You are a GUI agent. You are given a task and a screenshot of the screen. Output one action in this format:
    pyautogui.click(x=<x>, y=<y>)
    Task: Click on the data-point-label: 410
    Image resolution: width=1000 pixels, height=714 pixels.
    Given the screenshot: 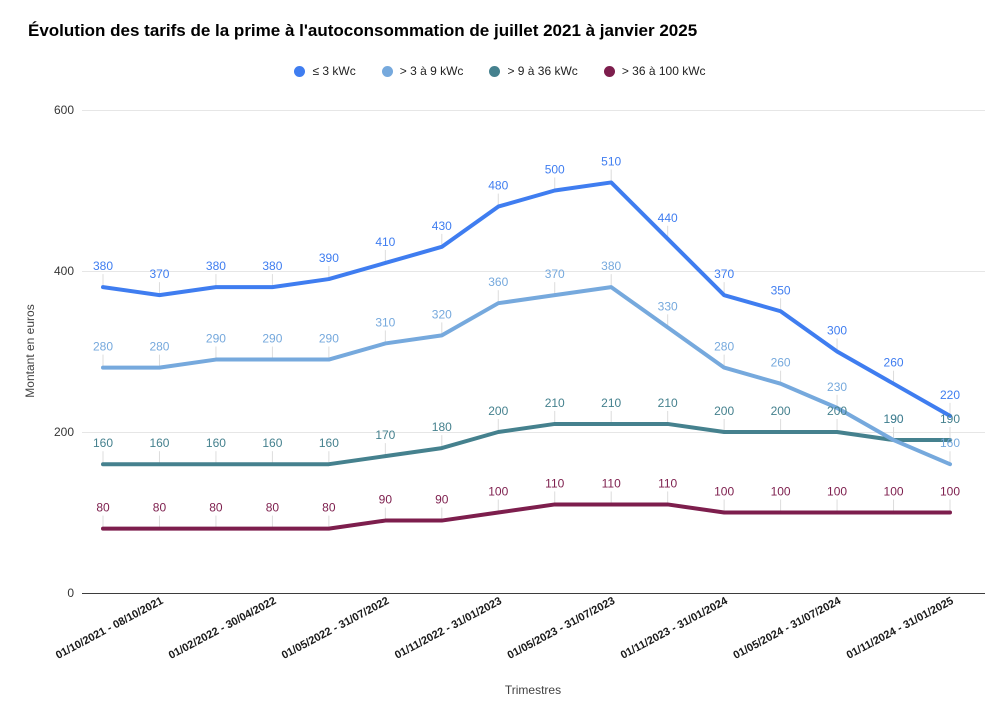 What is the action you would take?
    pyautogui.click(x=385, y=242)
    